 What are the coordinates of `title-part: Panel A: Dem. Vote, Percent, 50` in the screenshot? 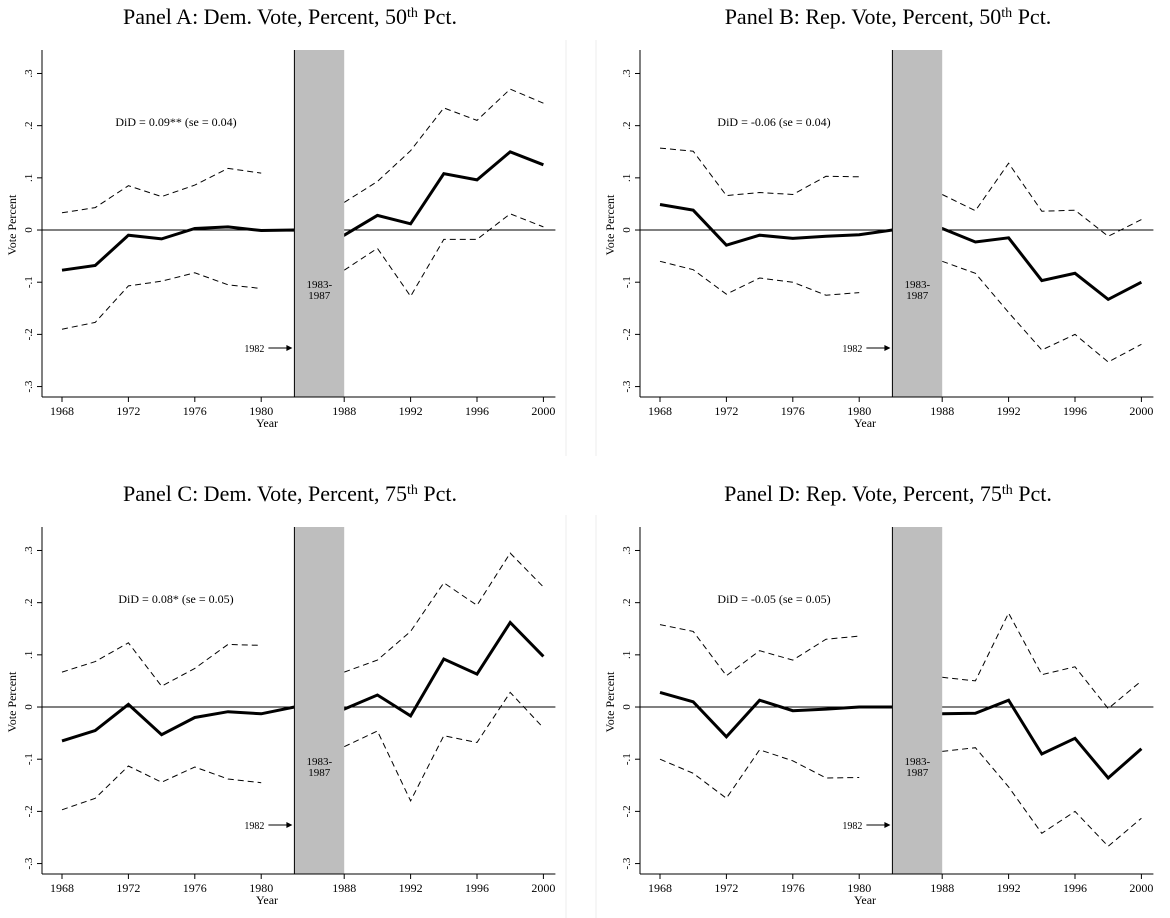 It's located at (265, 16).